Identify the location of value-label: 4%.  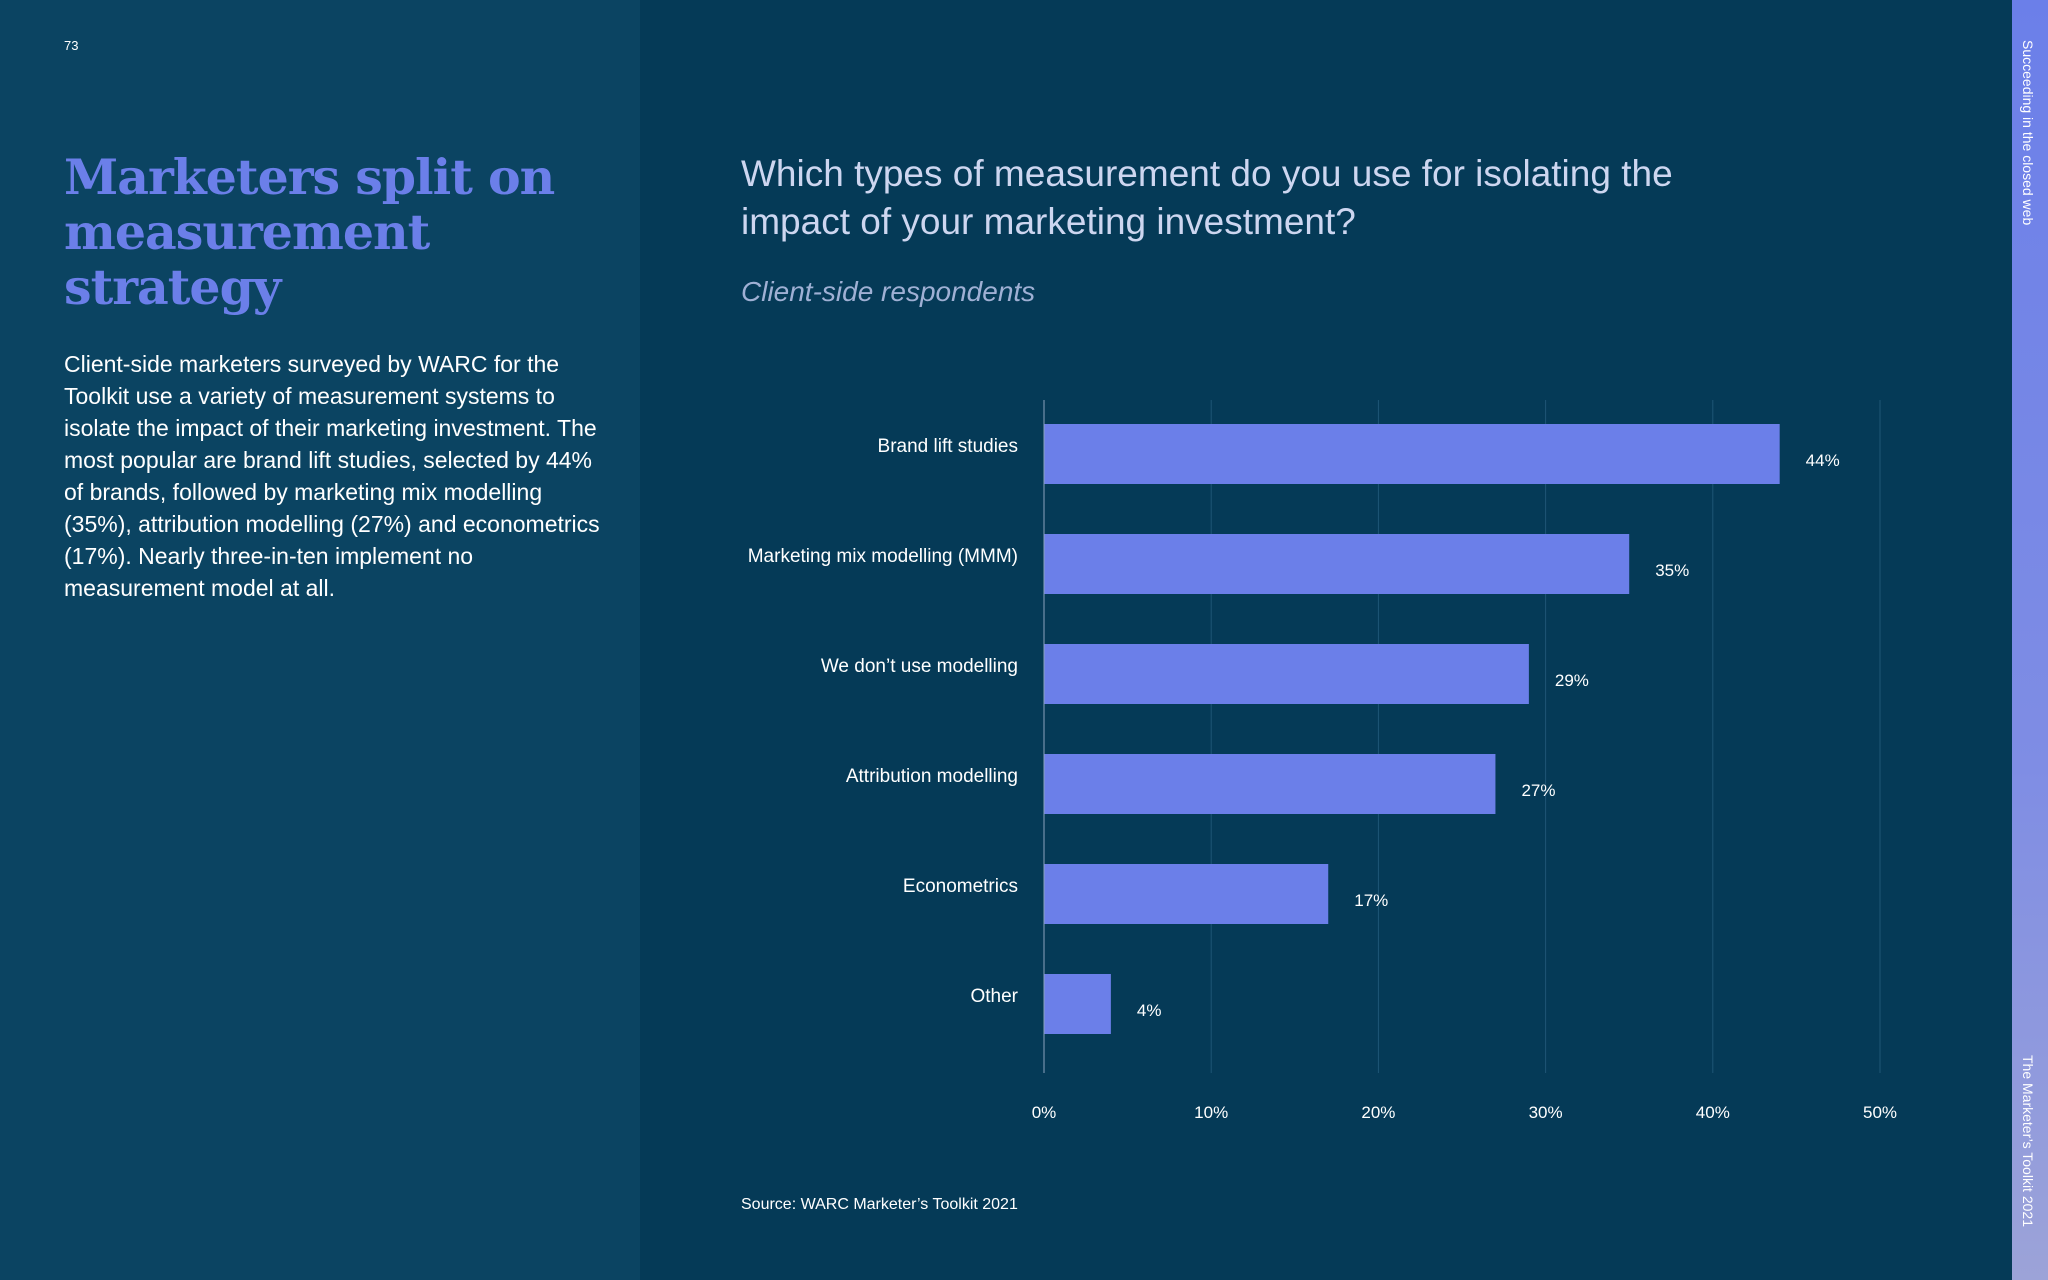
(1149, 1010).